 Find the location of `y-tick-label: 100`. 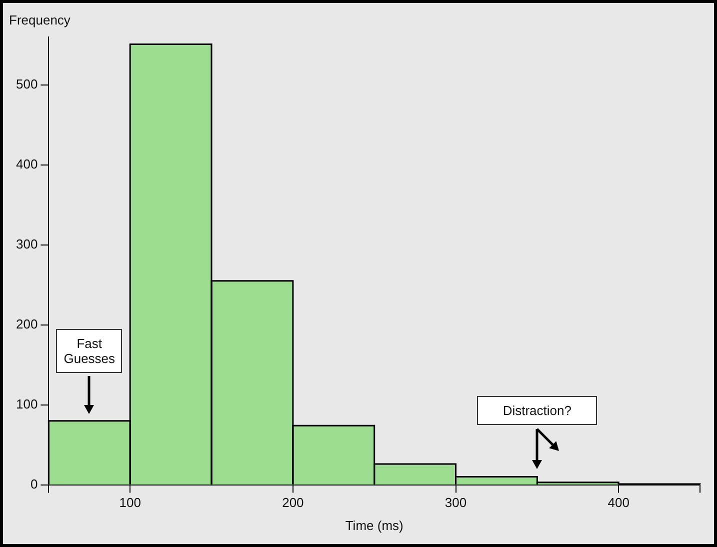

y-tick-label: 100 is located at coordinates (27, 404).